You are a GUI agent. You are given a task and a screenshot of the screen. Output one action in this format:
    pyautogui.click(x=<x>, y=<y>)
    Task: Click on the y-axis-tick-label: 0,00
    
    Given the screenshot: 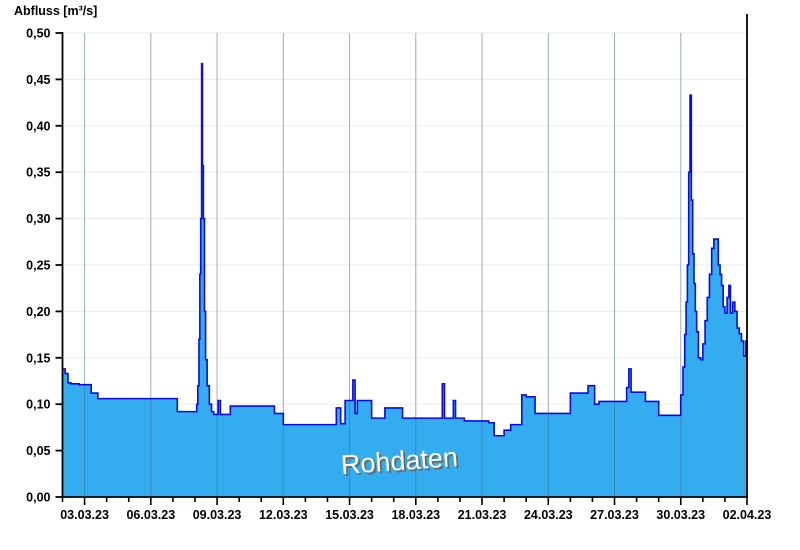 What is the action you would take?
    pyautogui.click(x=38, y=498)
    